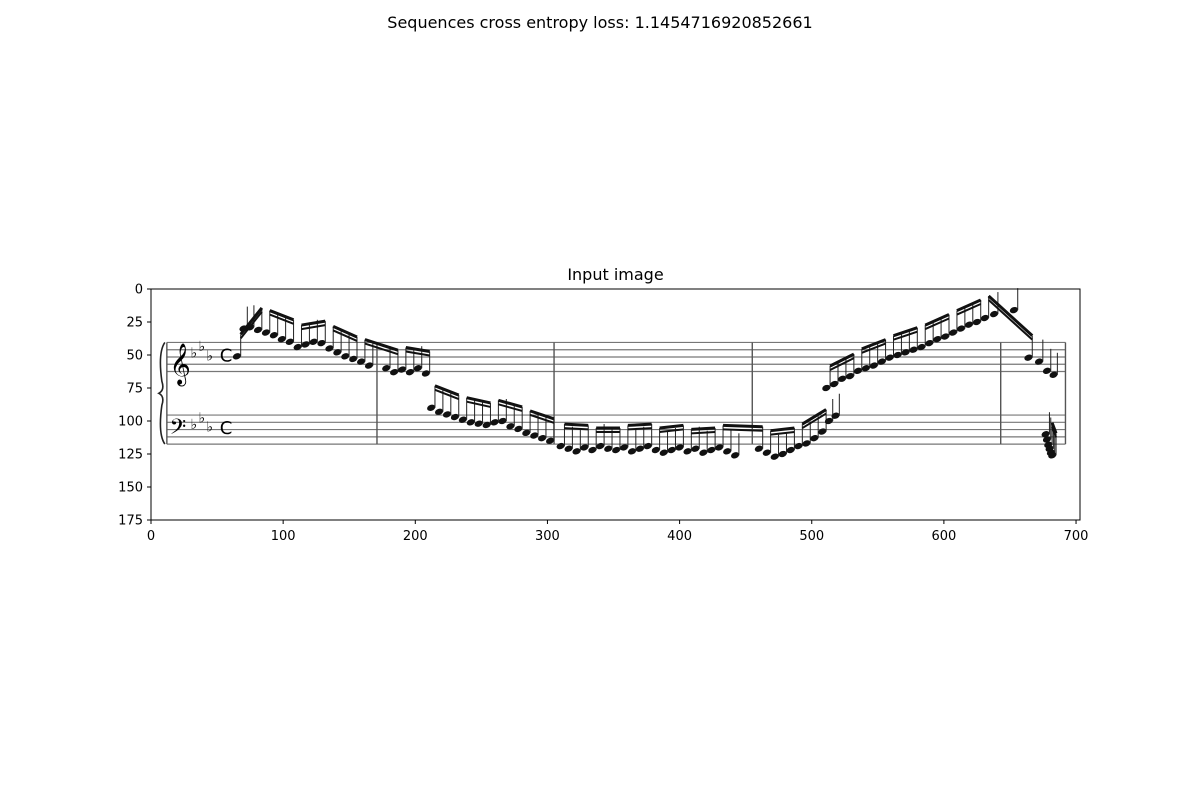  Describe the element at coordinates (679, 536) in the screenshot. I see `x-tick-label: 400` at that location.